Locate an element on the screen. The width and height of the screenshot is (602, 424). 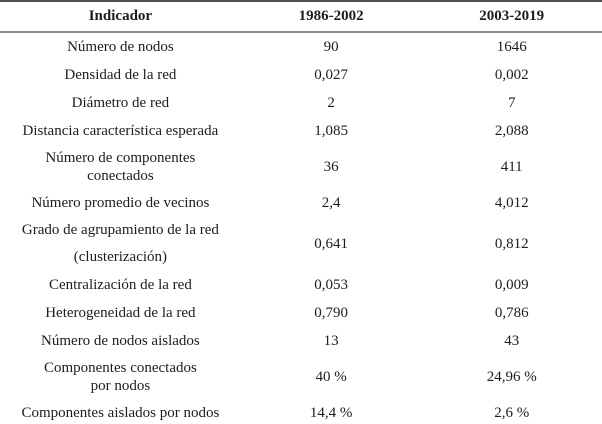
indicator-cell: Centralización de la red is located at coordinates (120, 285).